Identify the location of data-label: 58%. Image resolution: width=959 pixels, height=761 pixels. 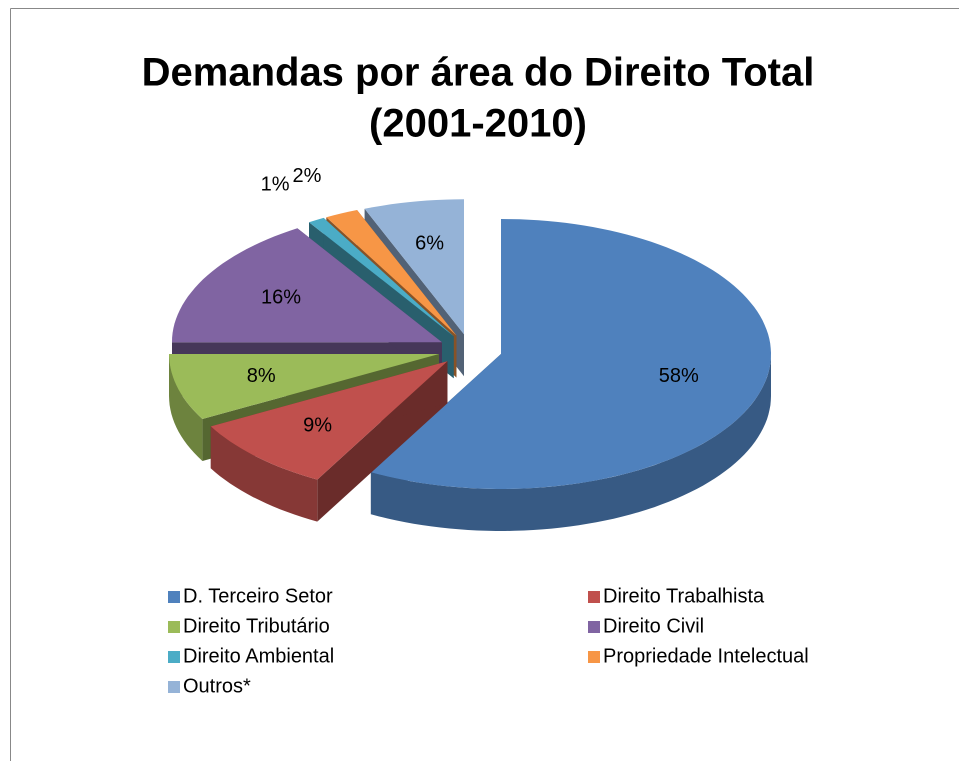
(679, 376).